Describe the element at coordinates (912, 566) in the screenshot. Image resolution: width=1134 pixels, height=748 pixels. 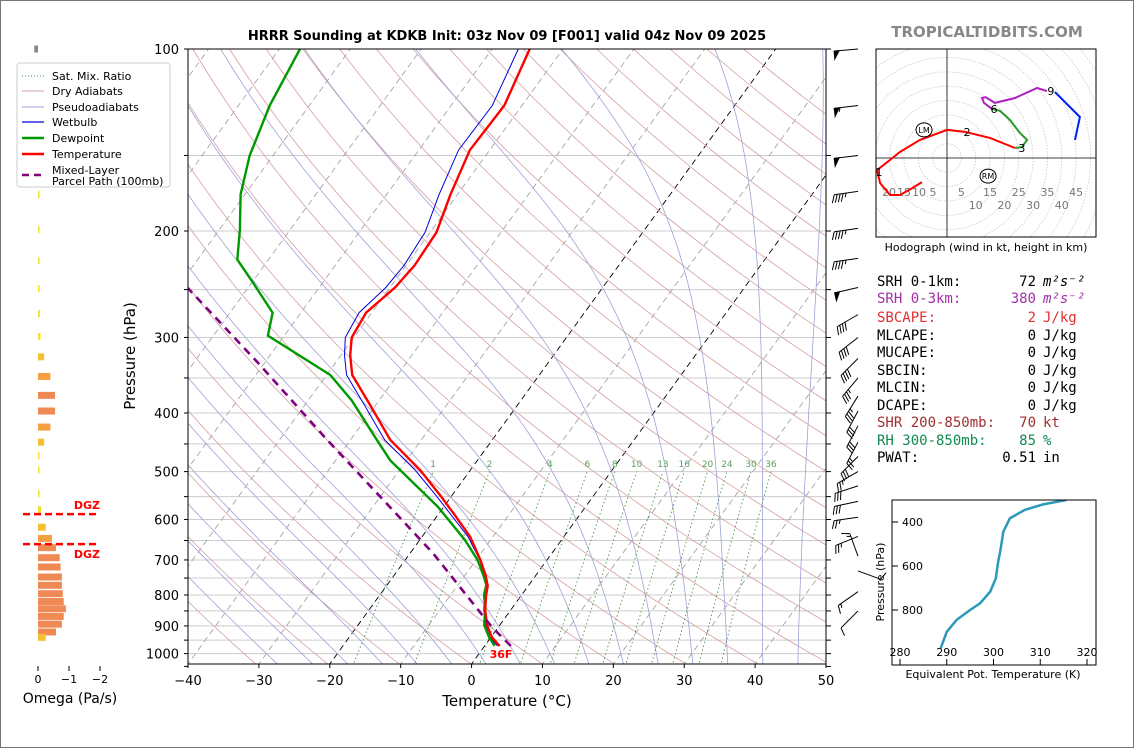
I see `theta-y-tick-label: 600` at that location.